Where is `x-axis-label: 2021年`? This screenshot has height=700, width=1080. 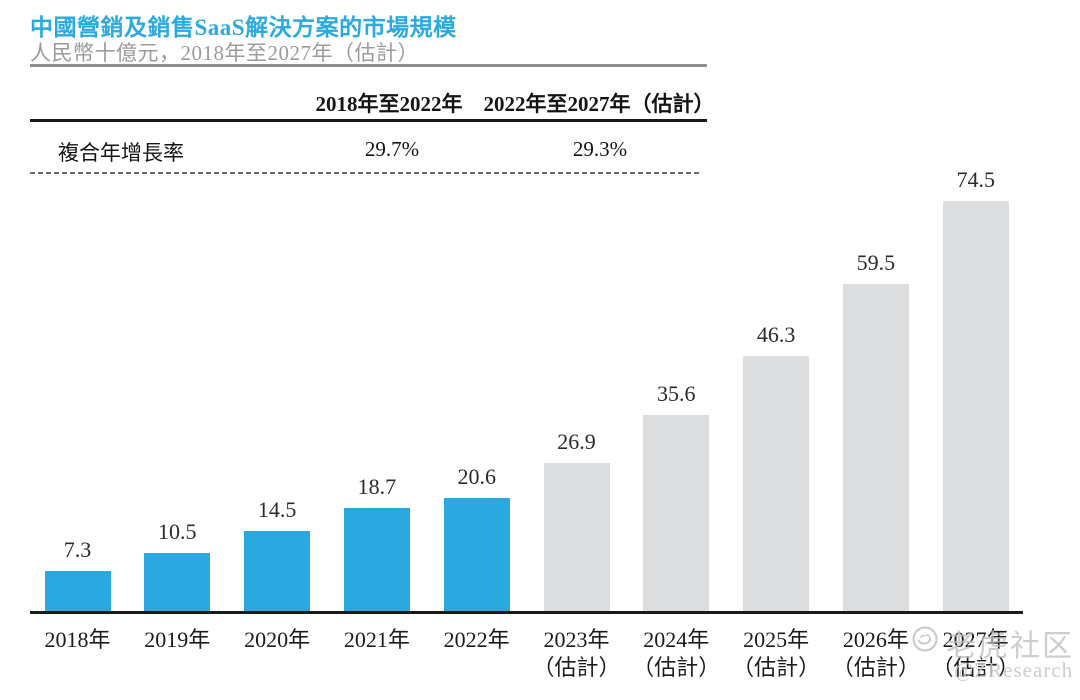 x-axis-label: 2021年 is located at coordinates (376, 639).